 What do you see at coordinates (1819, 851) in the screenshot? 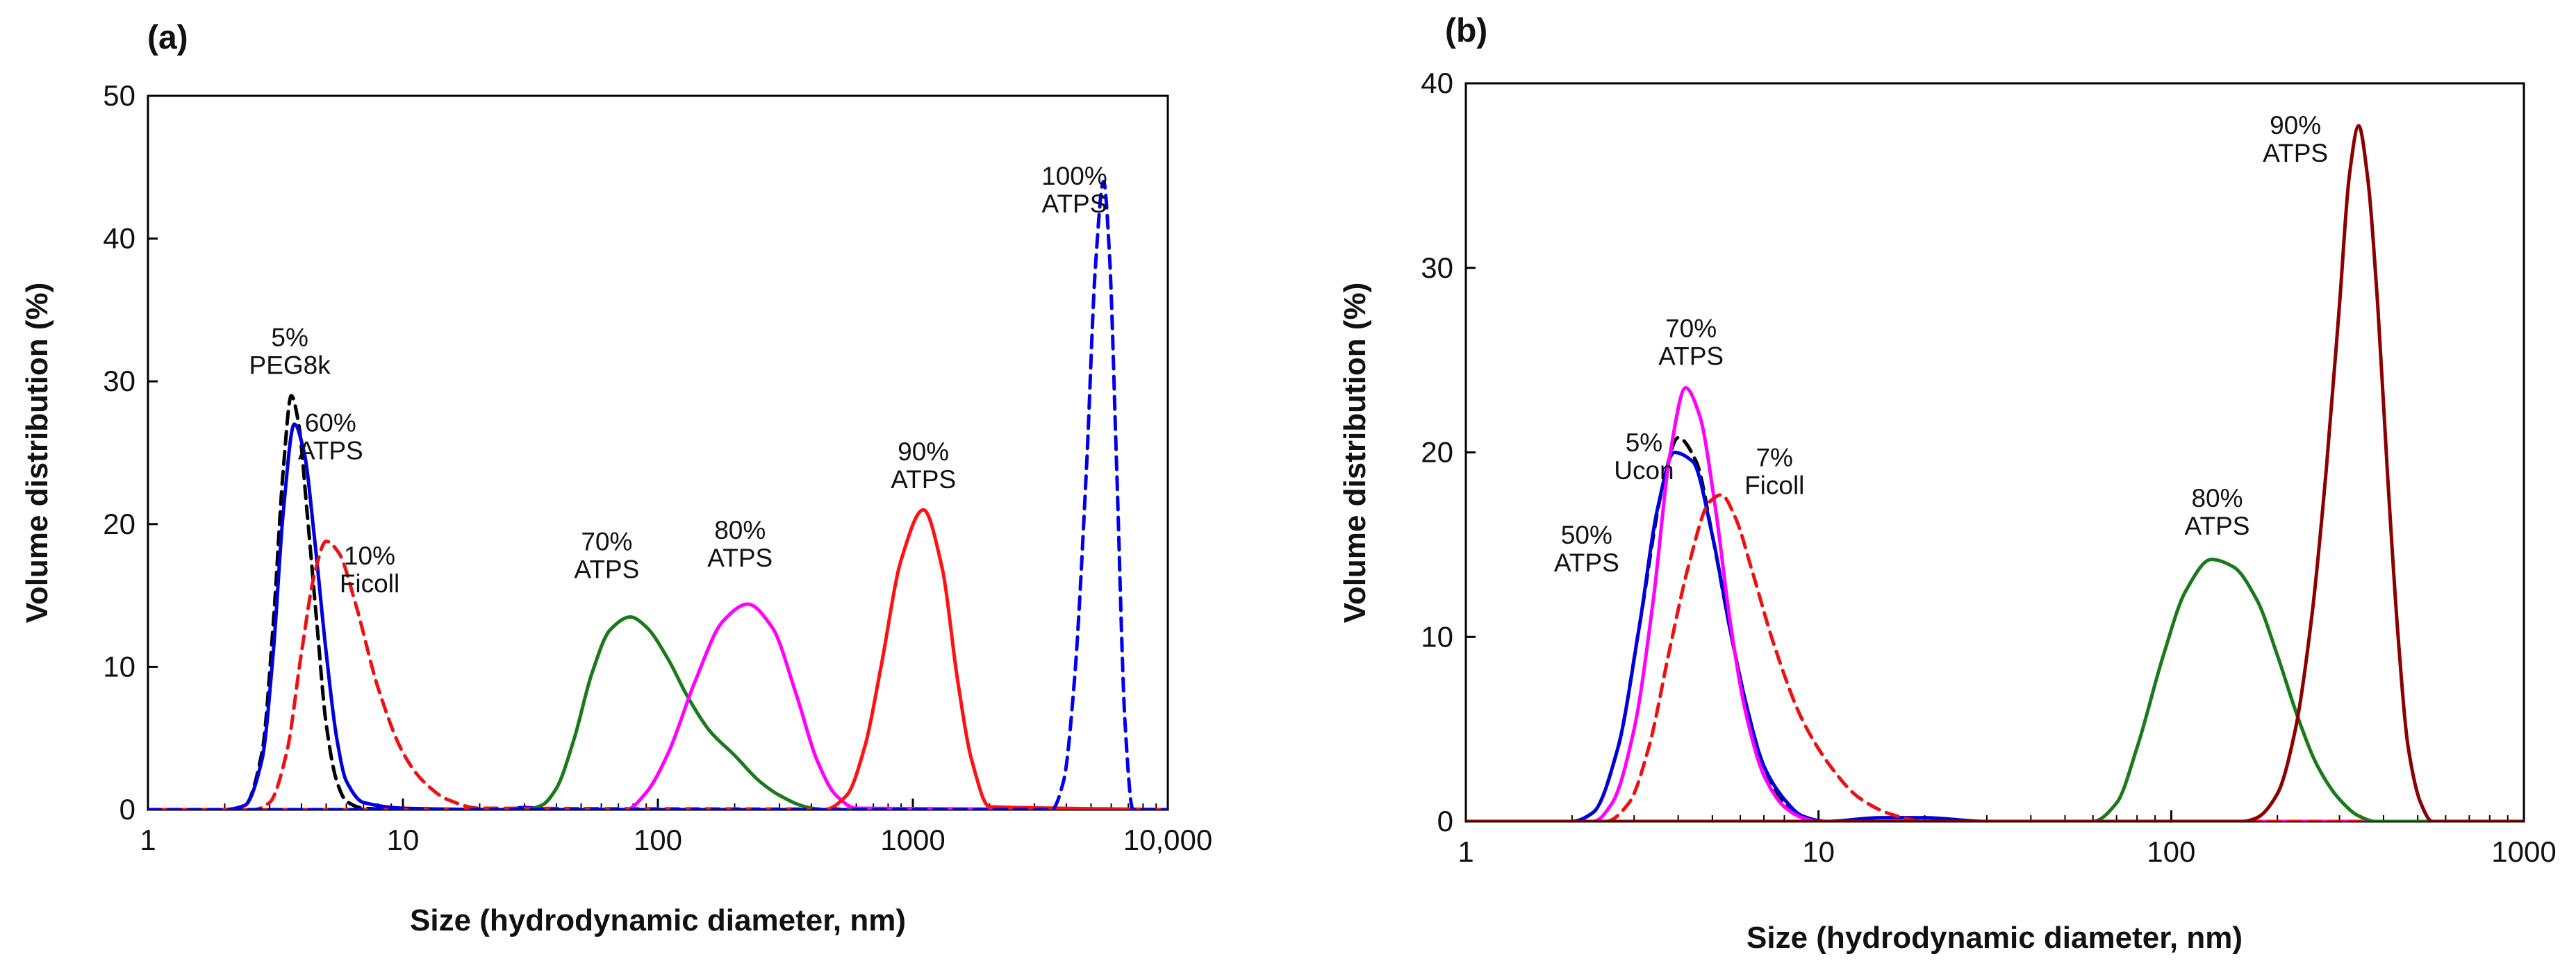
I see `panel-b-x-tick-label: 10` at bounding box center [1819, 851].